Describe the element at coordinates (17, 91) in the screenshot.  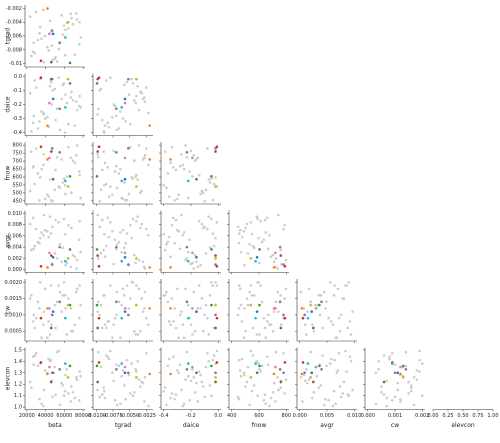
I see `y-tick-label: -0.1` at that location.